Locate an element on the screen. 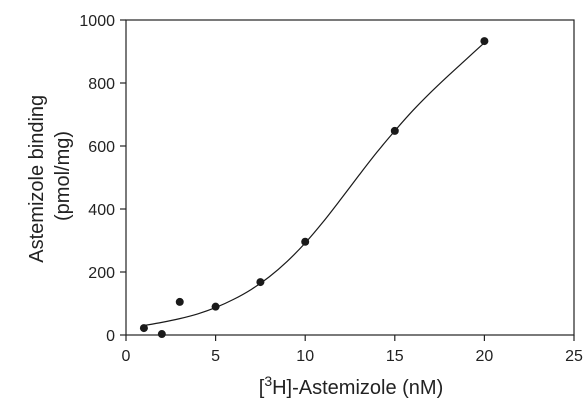 The height and width of the screenshot is (409, 586). x-axis-label-prefix: [ is located at coordinates (262, 388).